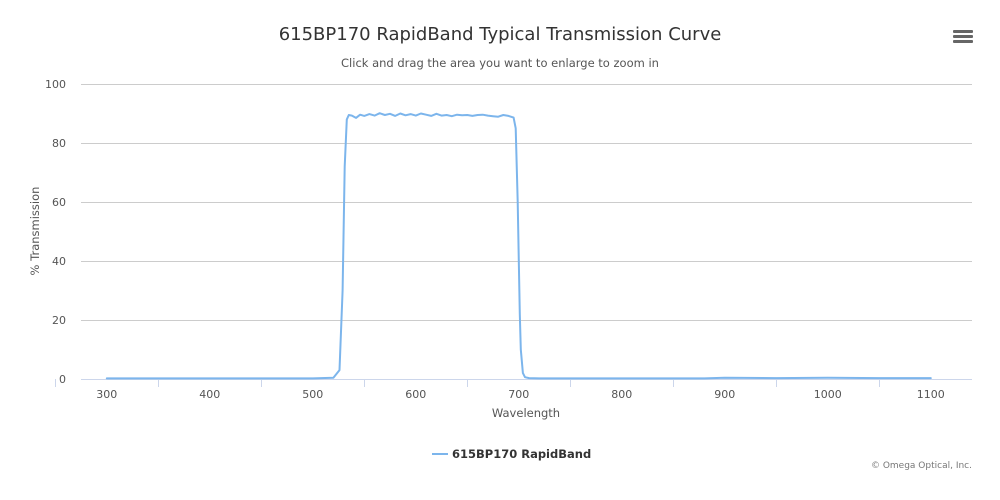 This screenshot has height=500, width=1000. What do you see at coordinates (931, 394) in the screenshot?
I see `x-tick-label: 1100` at bounding box center [931, 394].